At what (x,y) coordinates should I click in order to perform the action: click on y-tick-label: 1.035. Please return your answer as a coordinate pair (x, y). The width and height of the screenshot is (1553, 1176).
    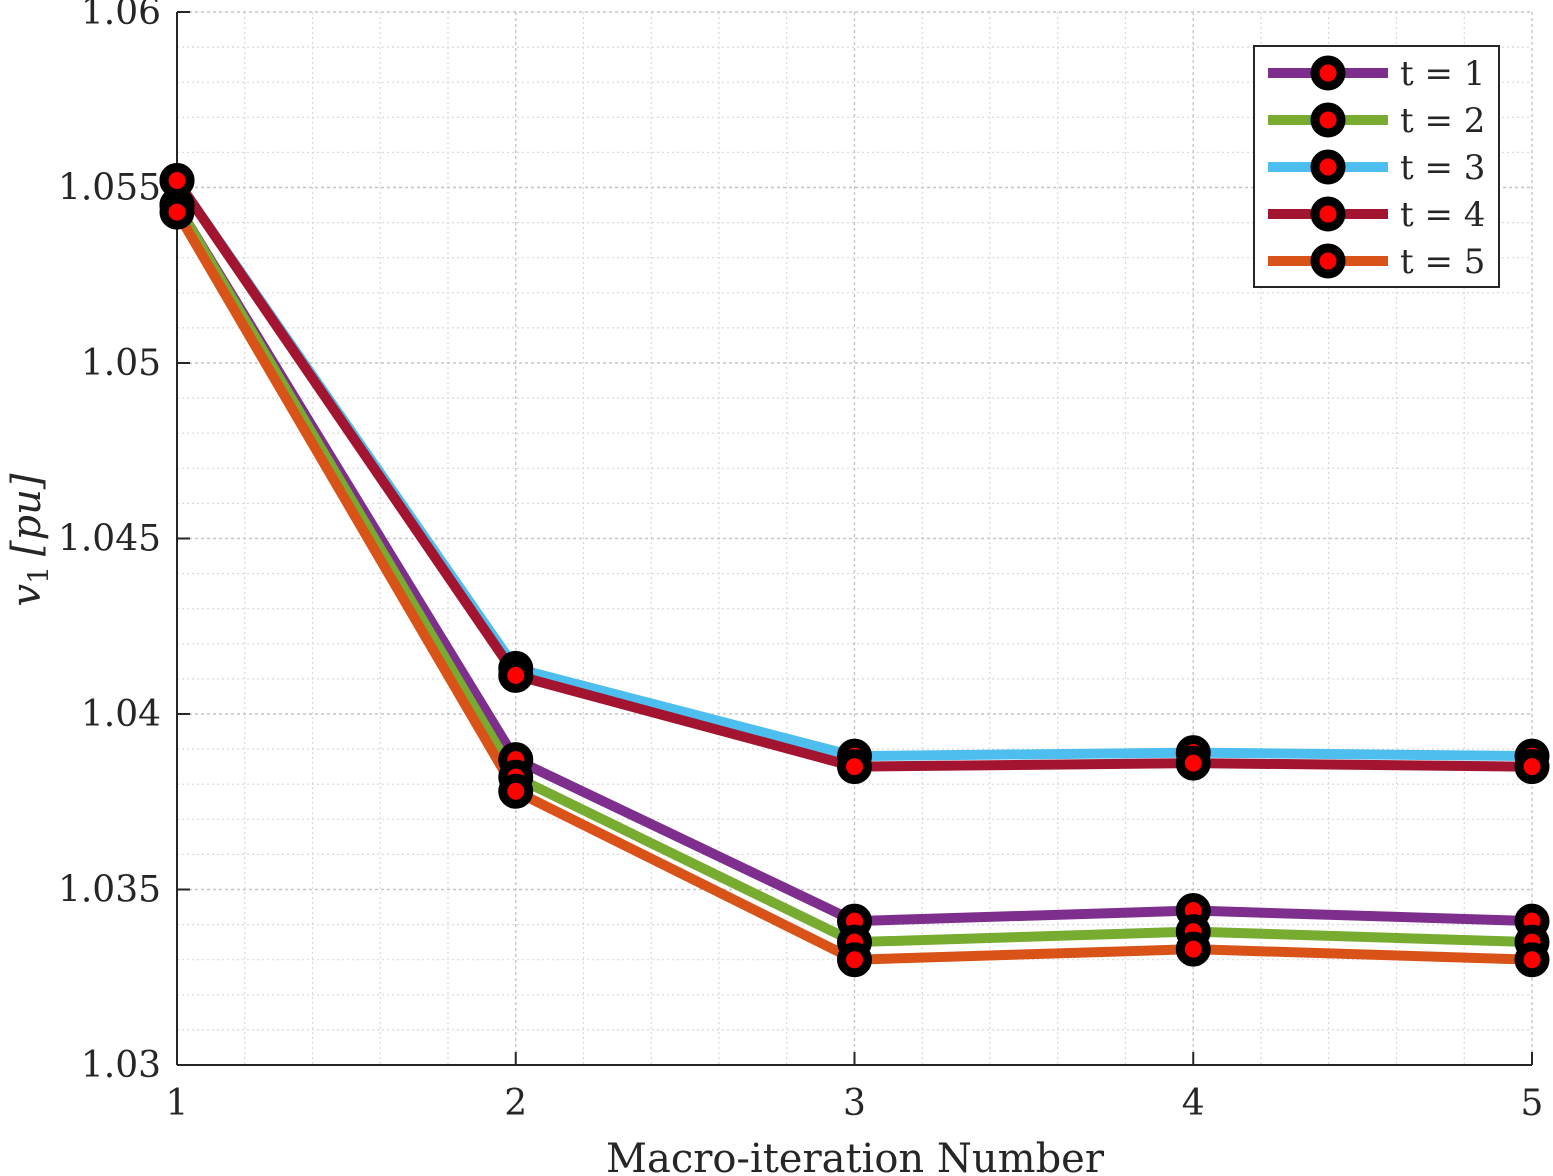
    Looking at the image, I should click on (109, 890).